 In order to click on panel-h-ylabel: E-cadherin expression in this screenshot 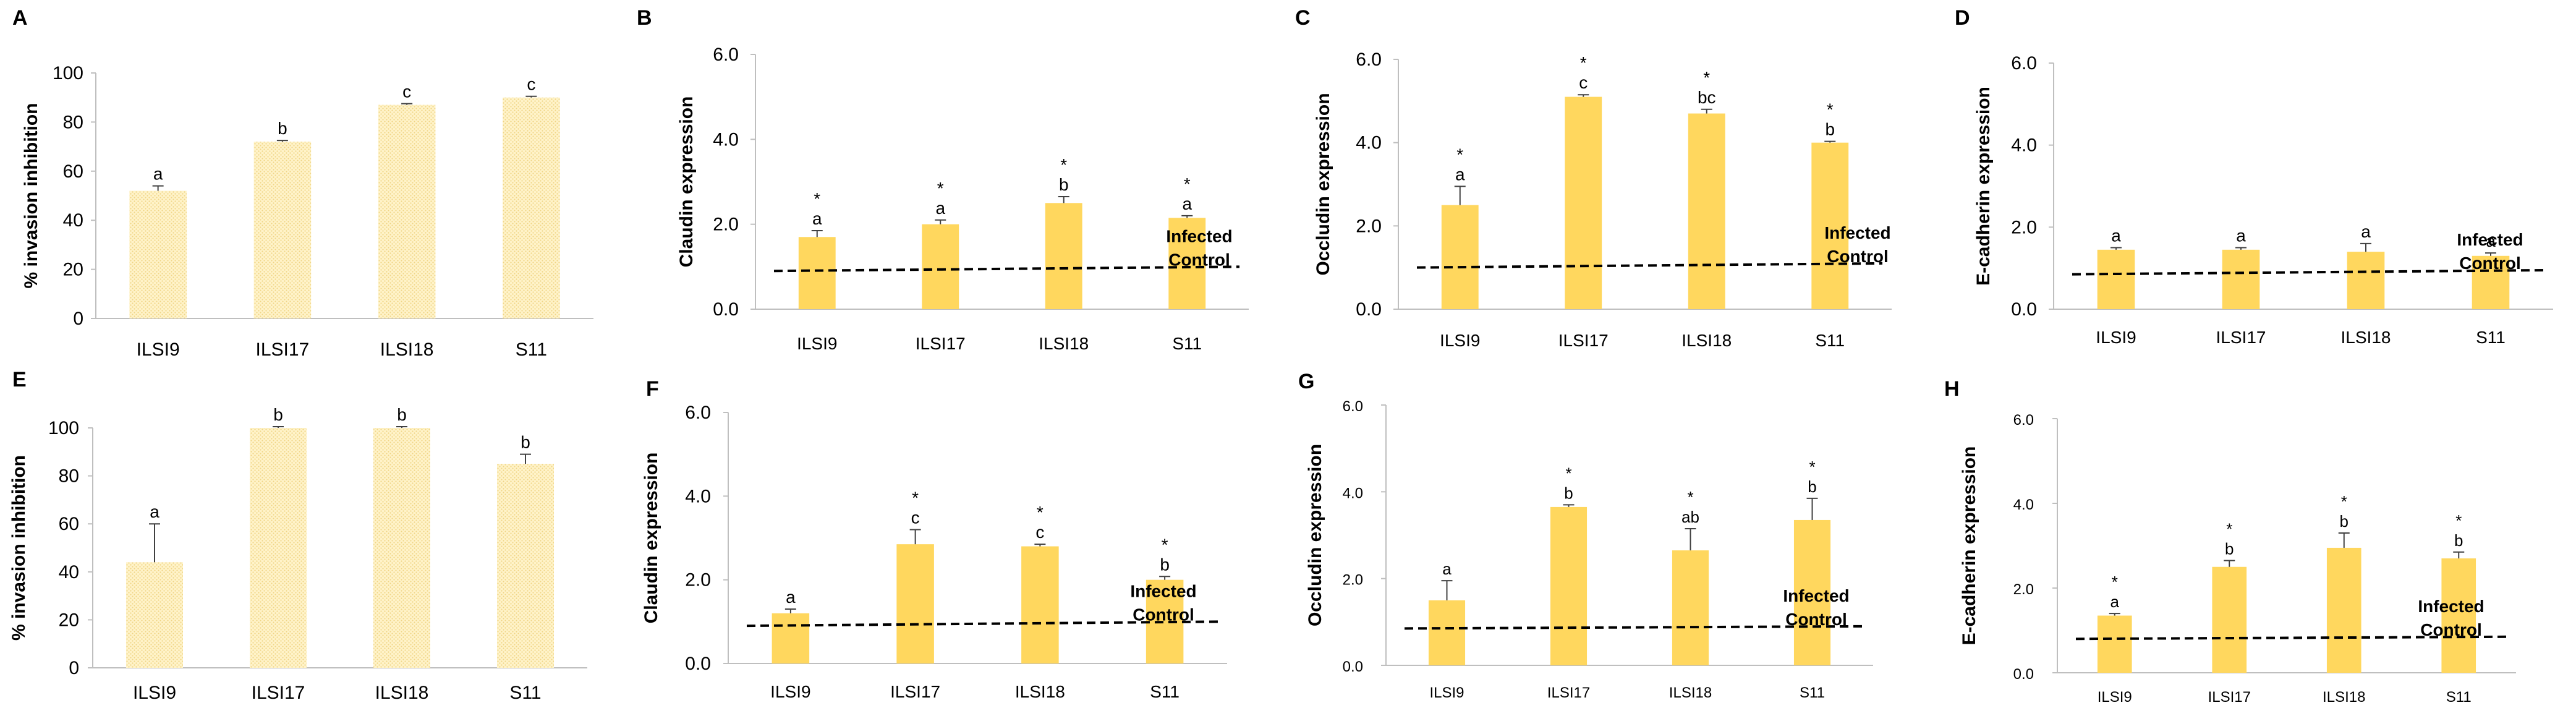, I will do `click(1969, 546)`.